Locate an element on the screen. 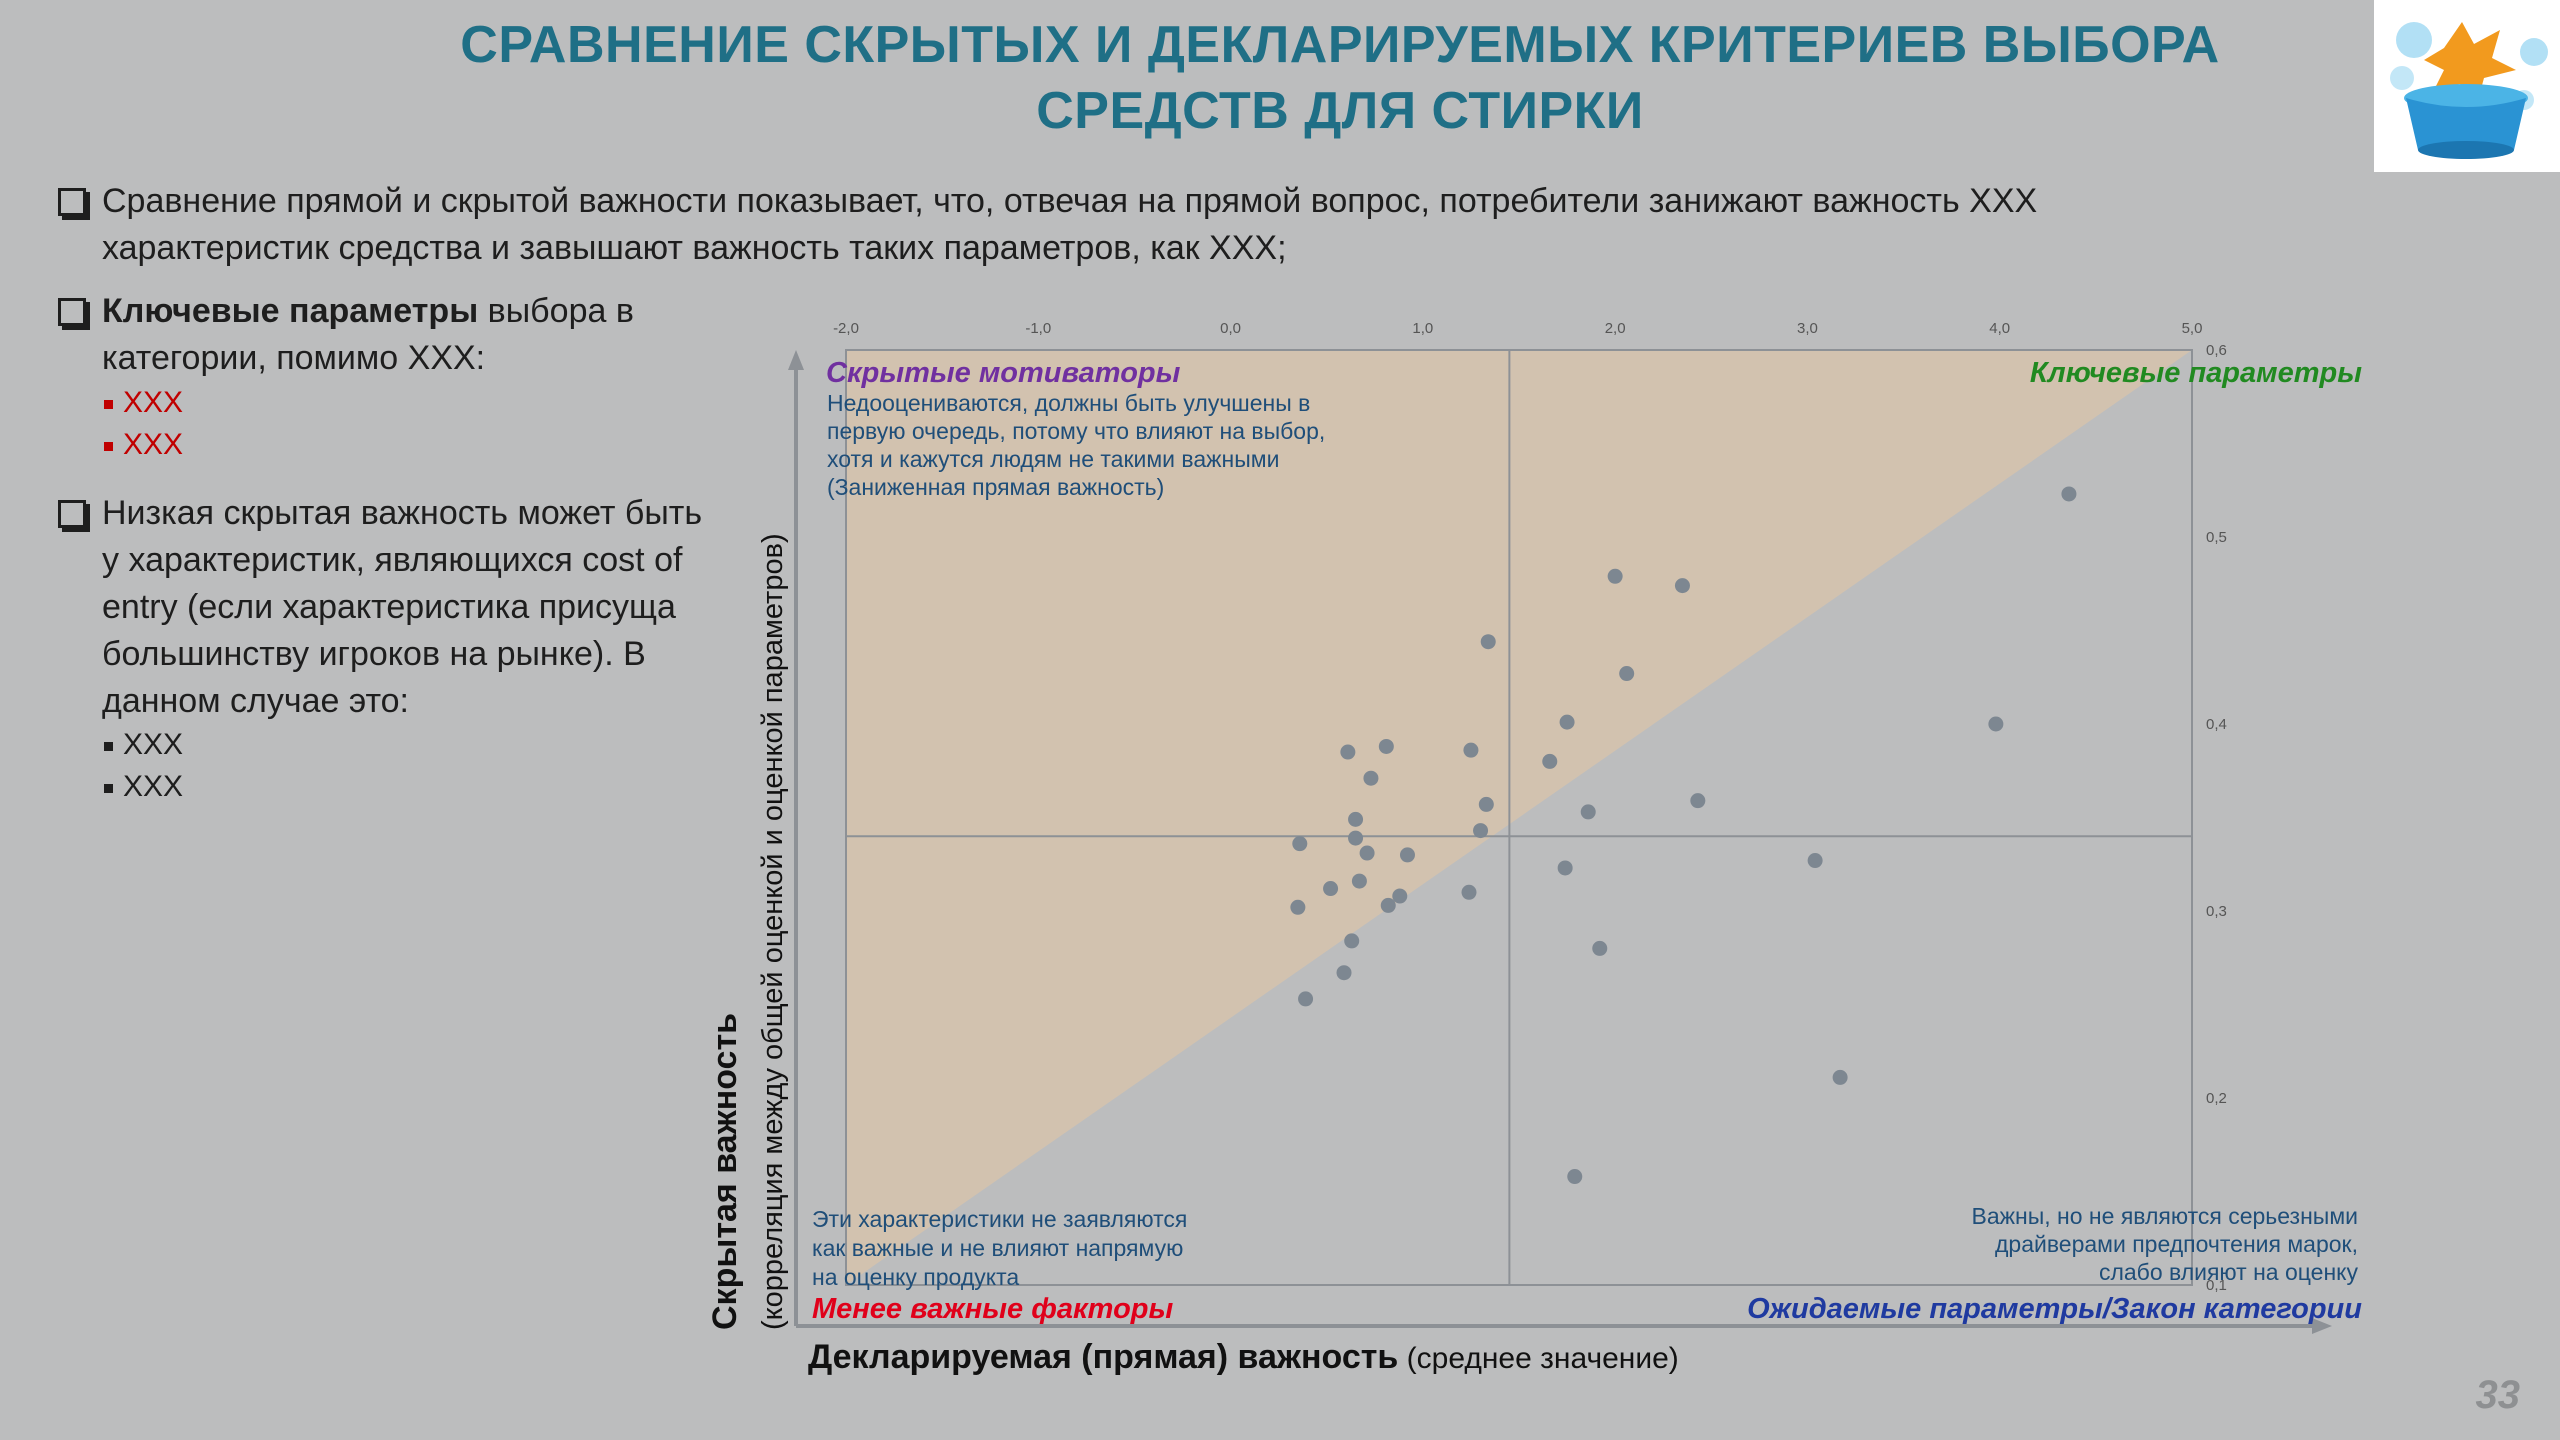  x-tick-label: 2,0 is located at coordinates (1615, 328).